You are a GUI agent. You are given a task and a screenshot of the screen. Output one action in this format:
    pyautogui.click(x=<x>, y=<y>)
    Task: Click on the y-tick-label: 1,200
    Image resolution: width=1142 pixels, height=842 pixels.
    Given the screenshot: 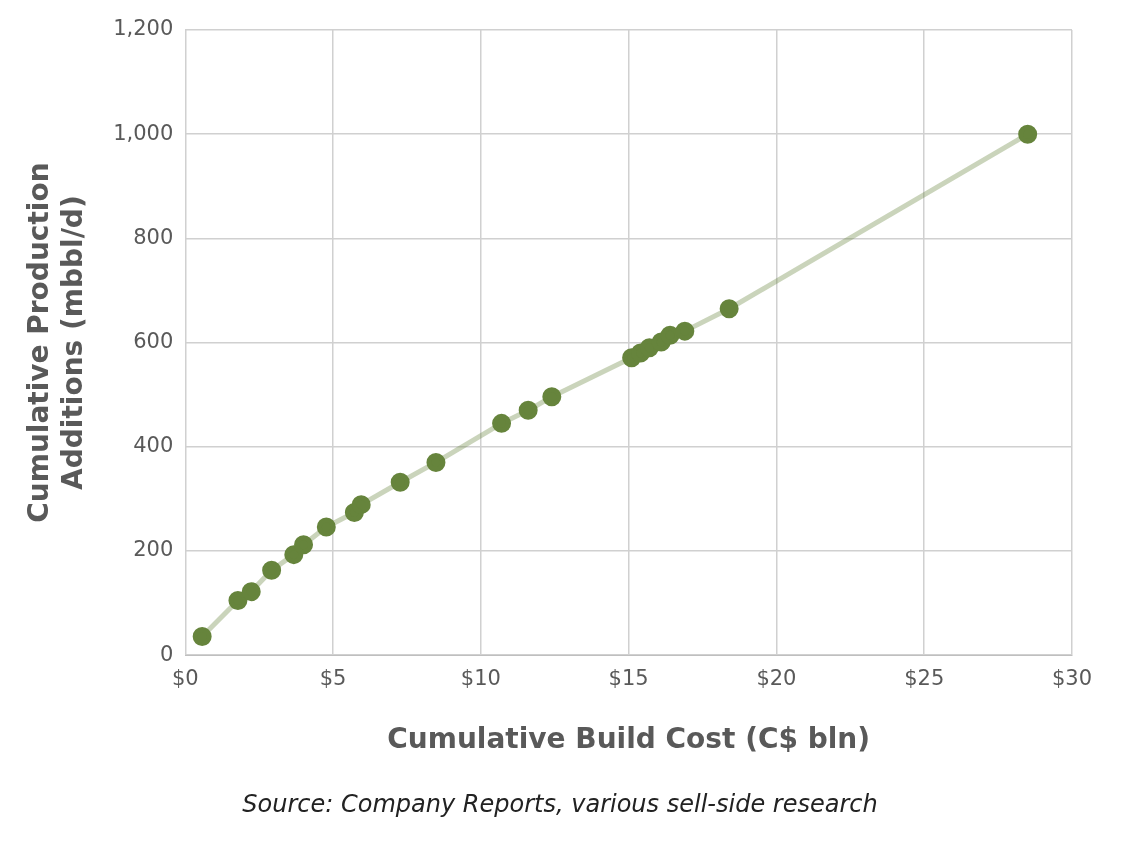 What is the action you would take?
    pyautogui.click(x=143, y=28)
    